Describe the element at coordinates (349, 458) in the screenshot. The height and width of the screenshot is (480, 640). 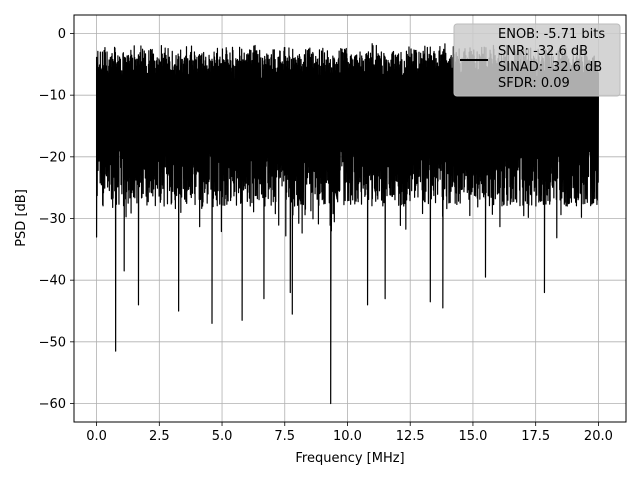
I see `x-axis-label: Frequency [MHz]` at that location.